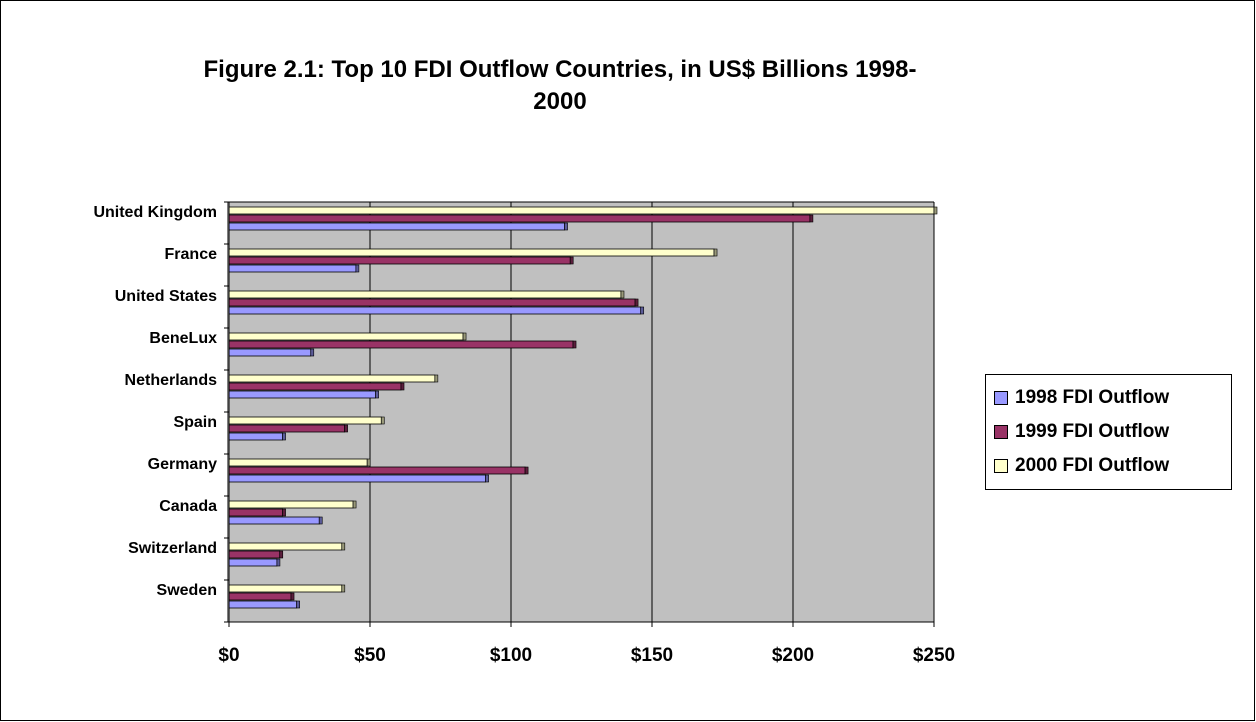 This screenshot has height=722, width=1256. What do you see at coordinates (255, 436) in the screenshot?
I see `bar-spain-1998-fdi-outflow` at bounding box center [255, 436].